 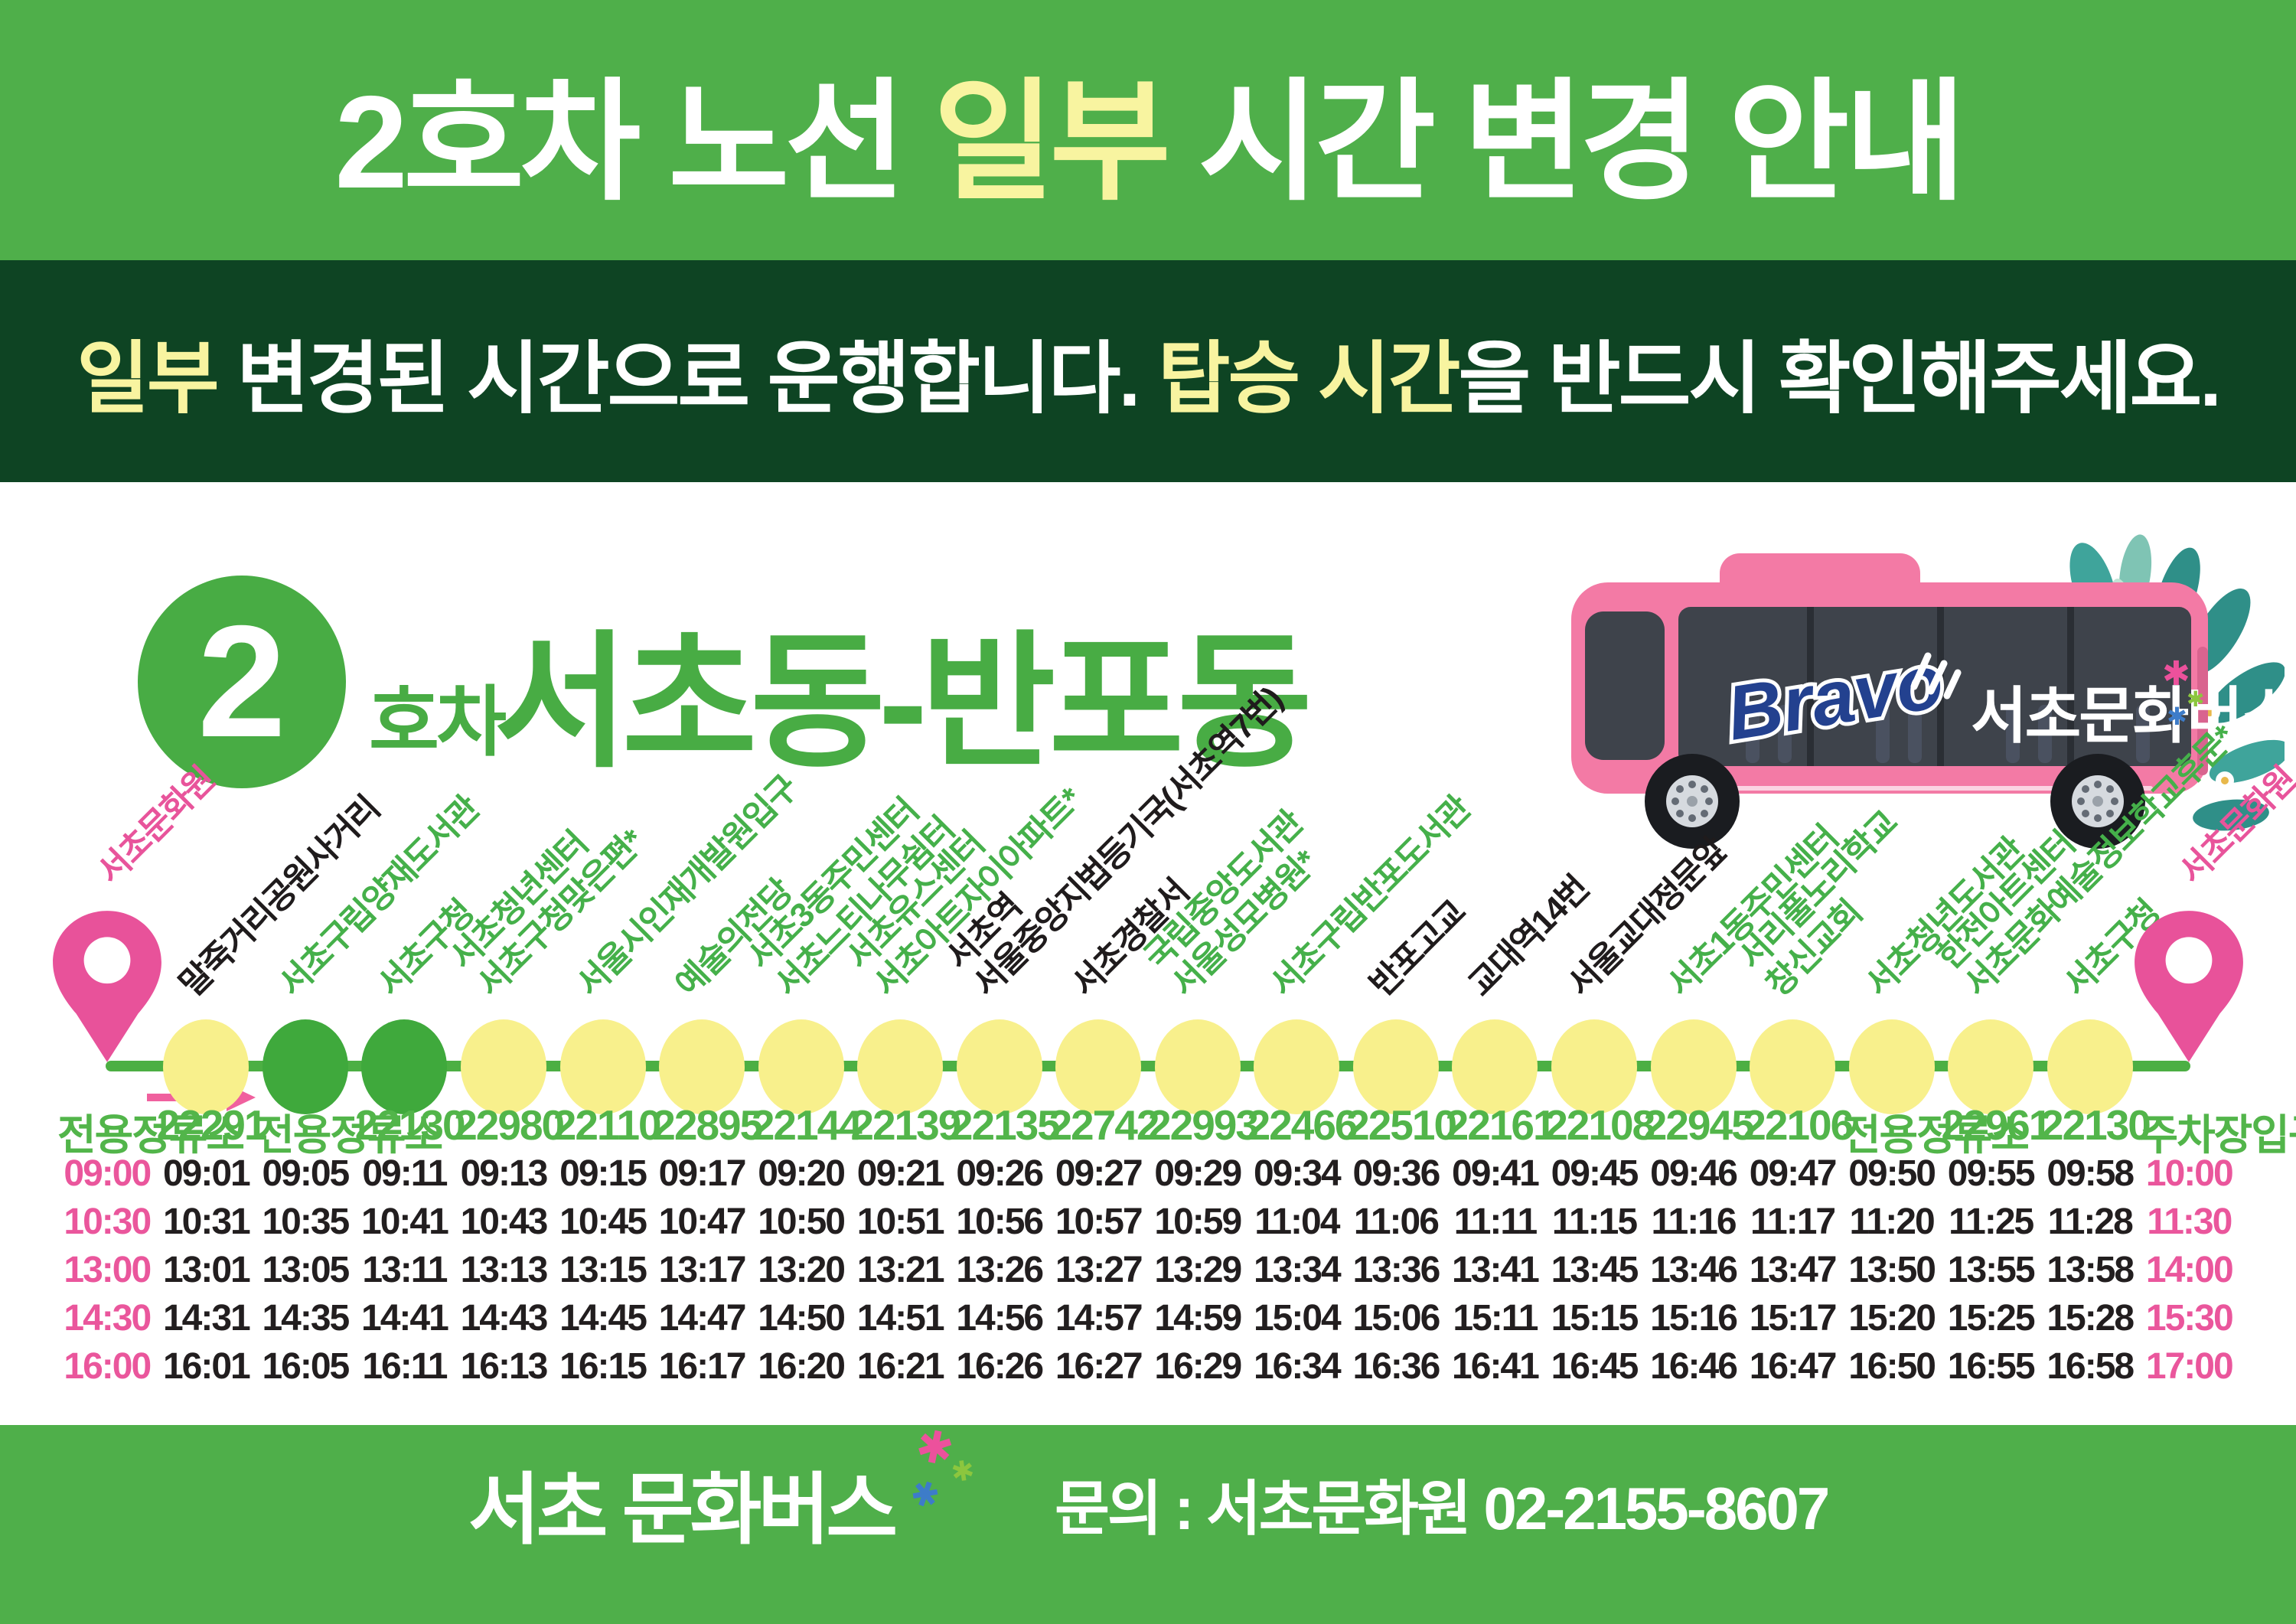 What do you see at coordinates (1409, 934) in the screenshot?
I see `route-stop-column: 반포고교` at bounding box center [1409, 934].